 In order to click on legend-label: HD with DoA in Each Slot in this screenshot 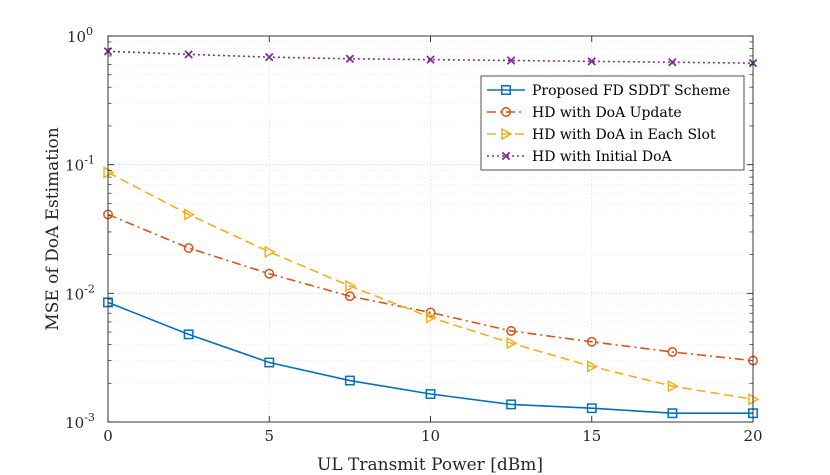, I will do `click(624, 135)`.